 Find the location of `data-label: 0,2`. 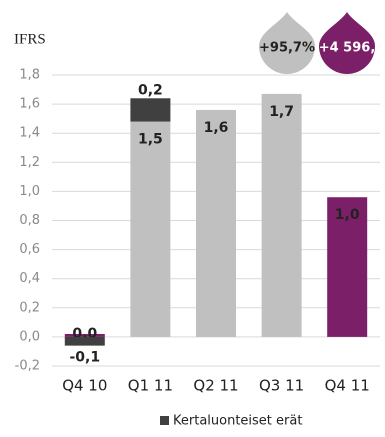

data-label: 0,2 is located at coordinates (150, 90).